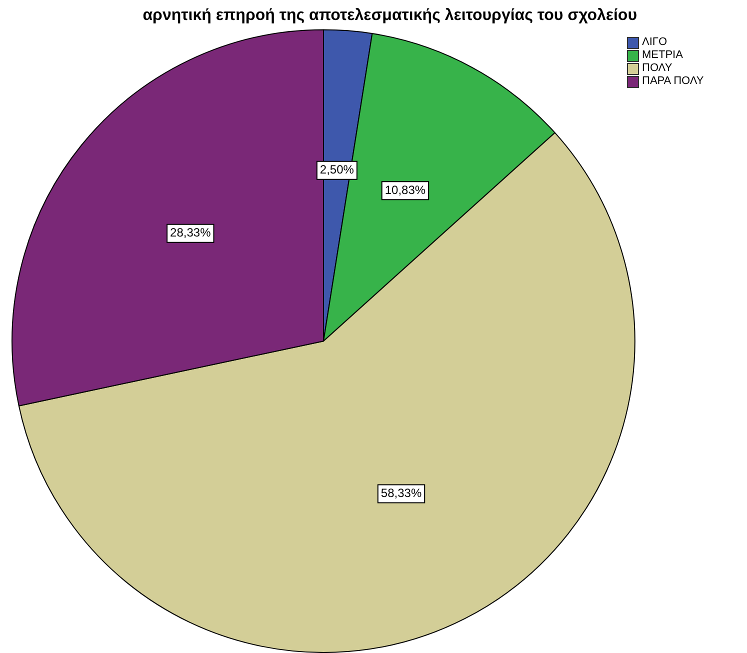 This screenshot has width=747, height=653. What do you see at coordinates (657, 68) in the screenshot?
I see `legend-label: ΠΟΛΥ` at bounding box center [657, 68].